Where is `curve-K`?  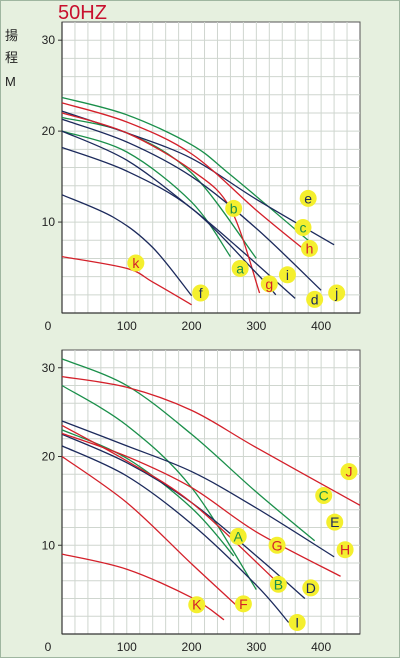
curve-K is located at coordinates (143, 587).